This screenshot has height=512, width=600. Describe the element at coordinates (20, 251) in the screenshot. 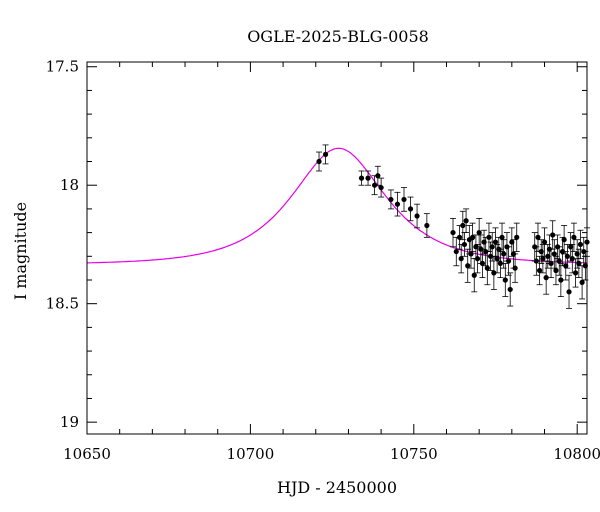

I see `y-axis-label: I magnitude` at that location.